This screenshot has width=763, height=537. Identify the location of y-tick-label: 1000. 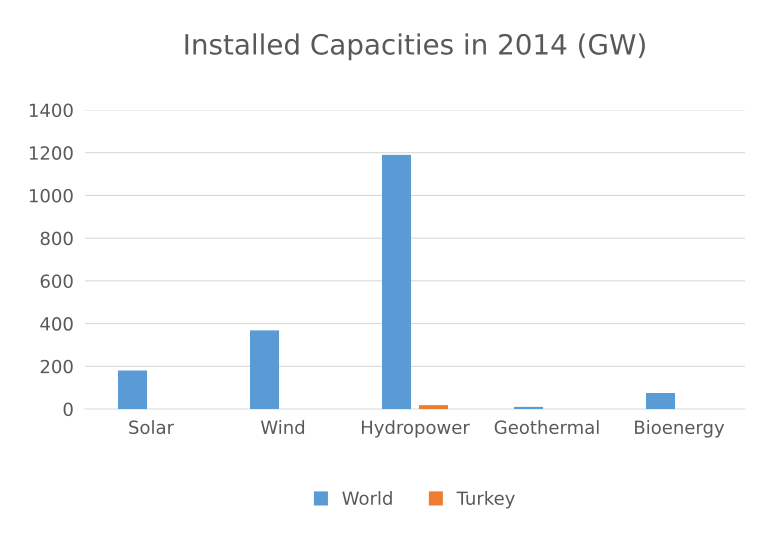
(51, 195).